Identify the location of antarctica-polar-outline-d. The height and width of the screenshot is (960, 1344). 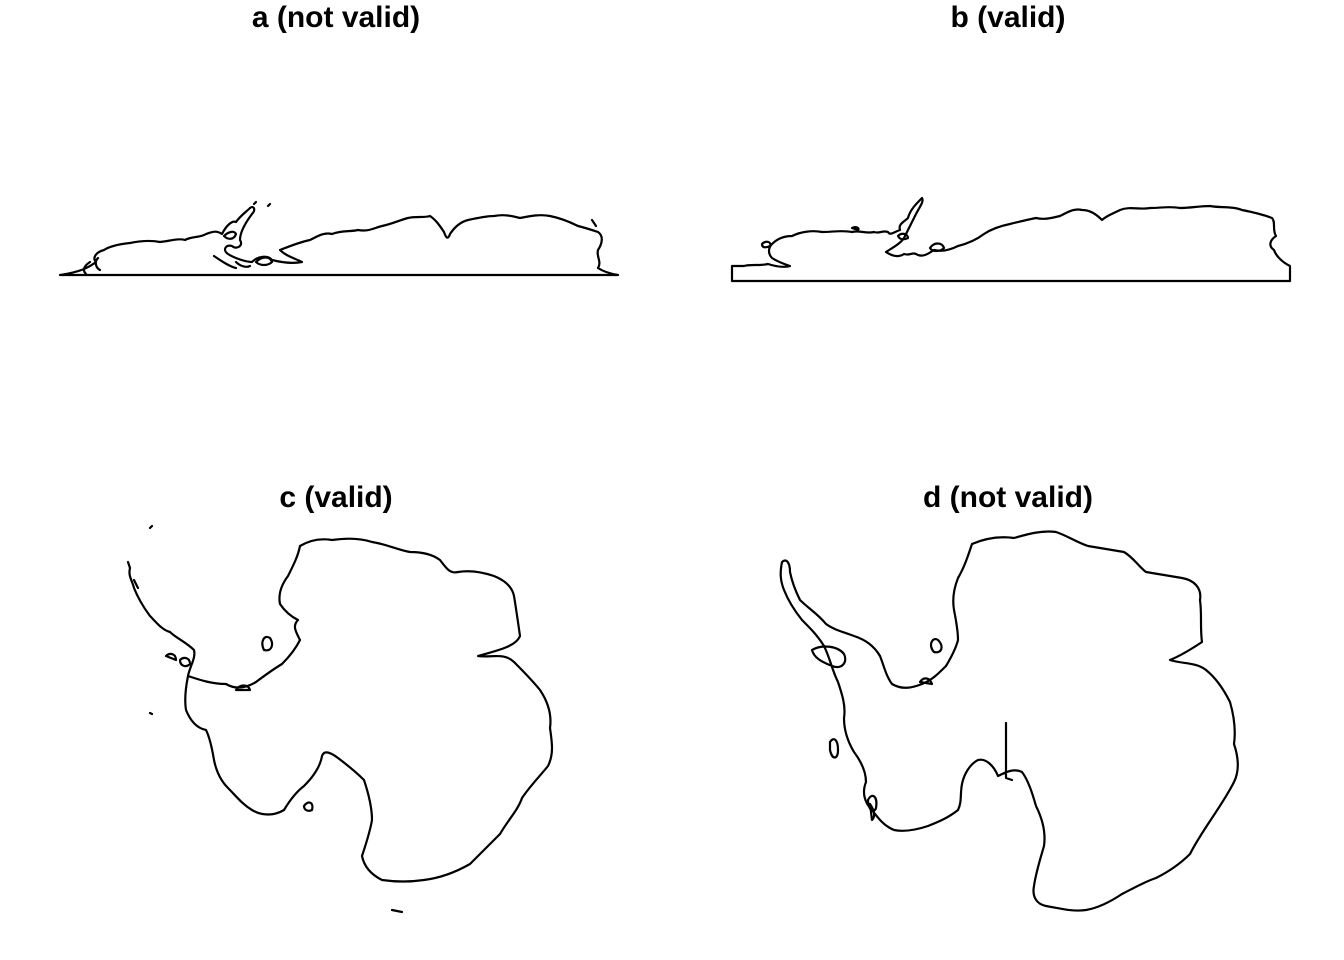
(1009, 721).